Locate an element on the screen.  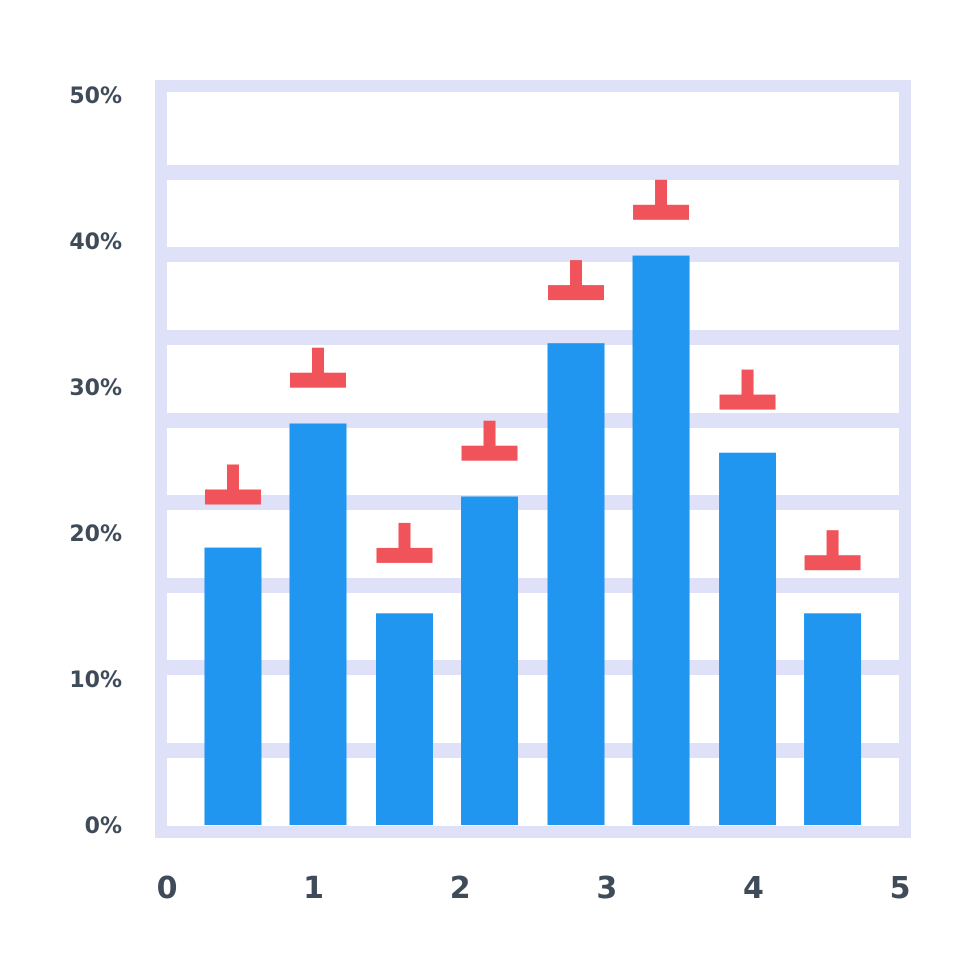
x-tick-label: 0 is located at coordinates (167, 888).